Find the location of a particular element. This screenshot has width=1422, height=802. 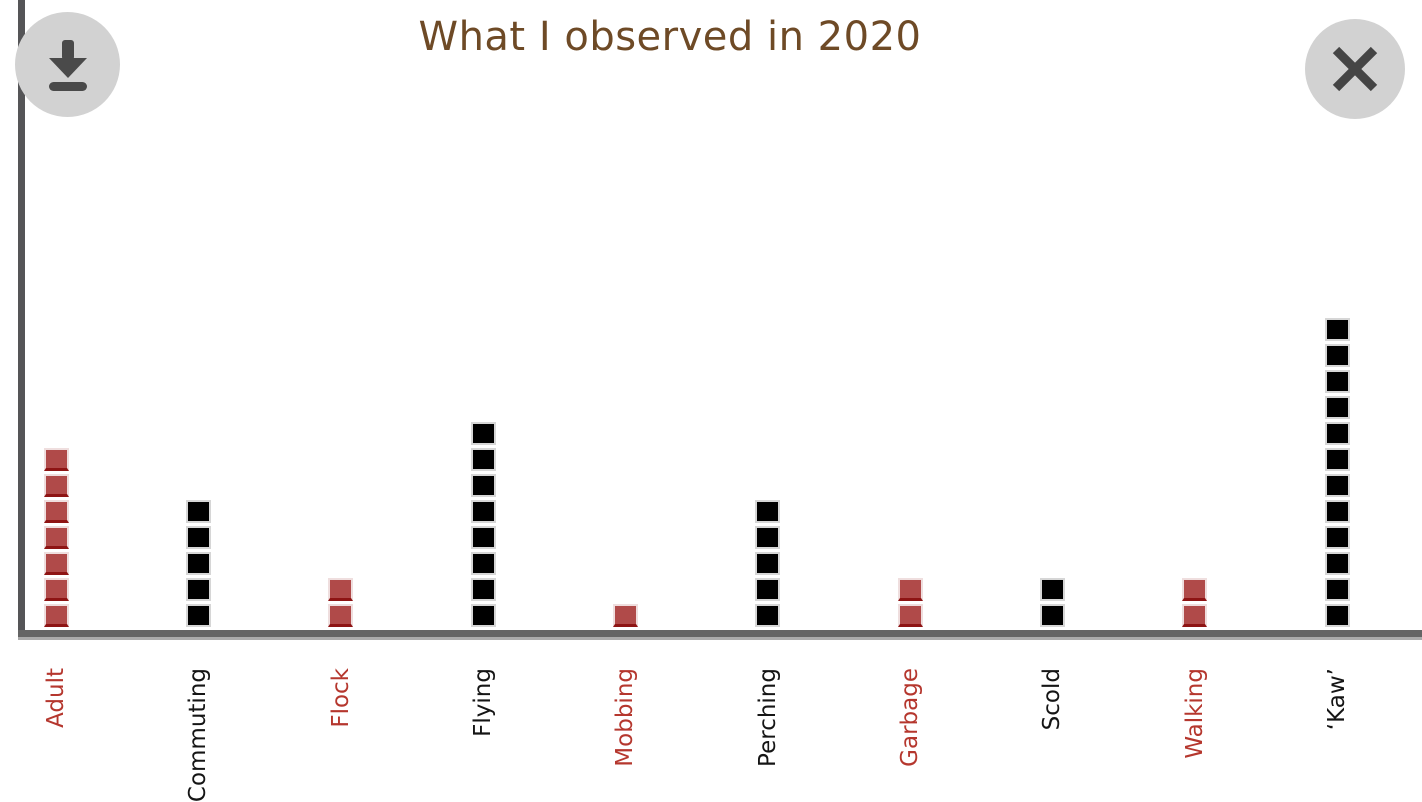

x-axis-line is located at coordinates (720, 633).